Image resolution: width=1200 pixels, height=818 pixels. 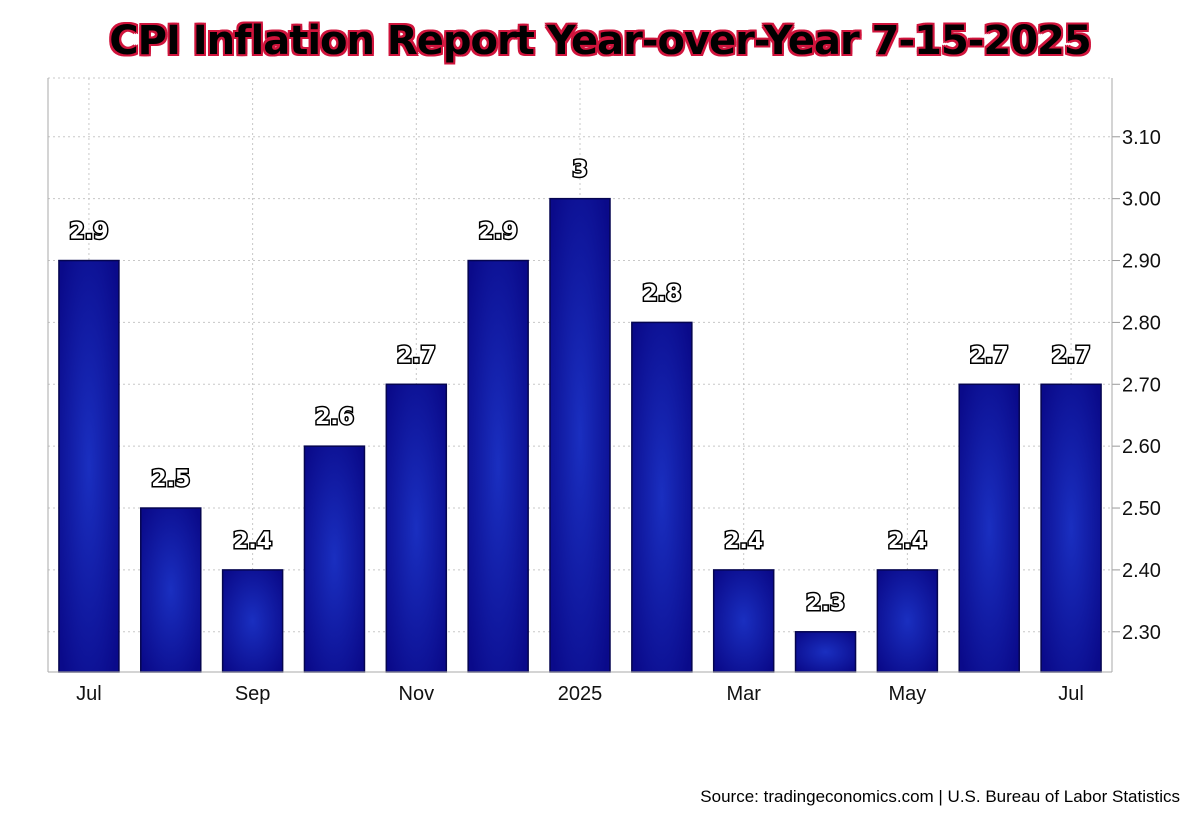 I want to click on bar-dec, so click(x=498, y=466).